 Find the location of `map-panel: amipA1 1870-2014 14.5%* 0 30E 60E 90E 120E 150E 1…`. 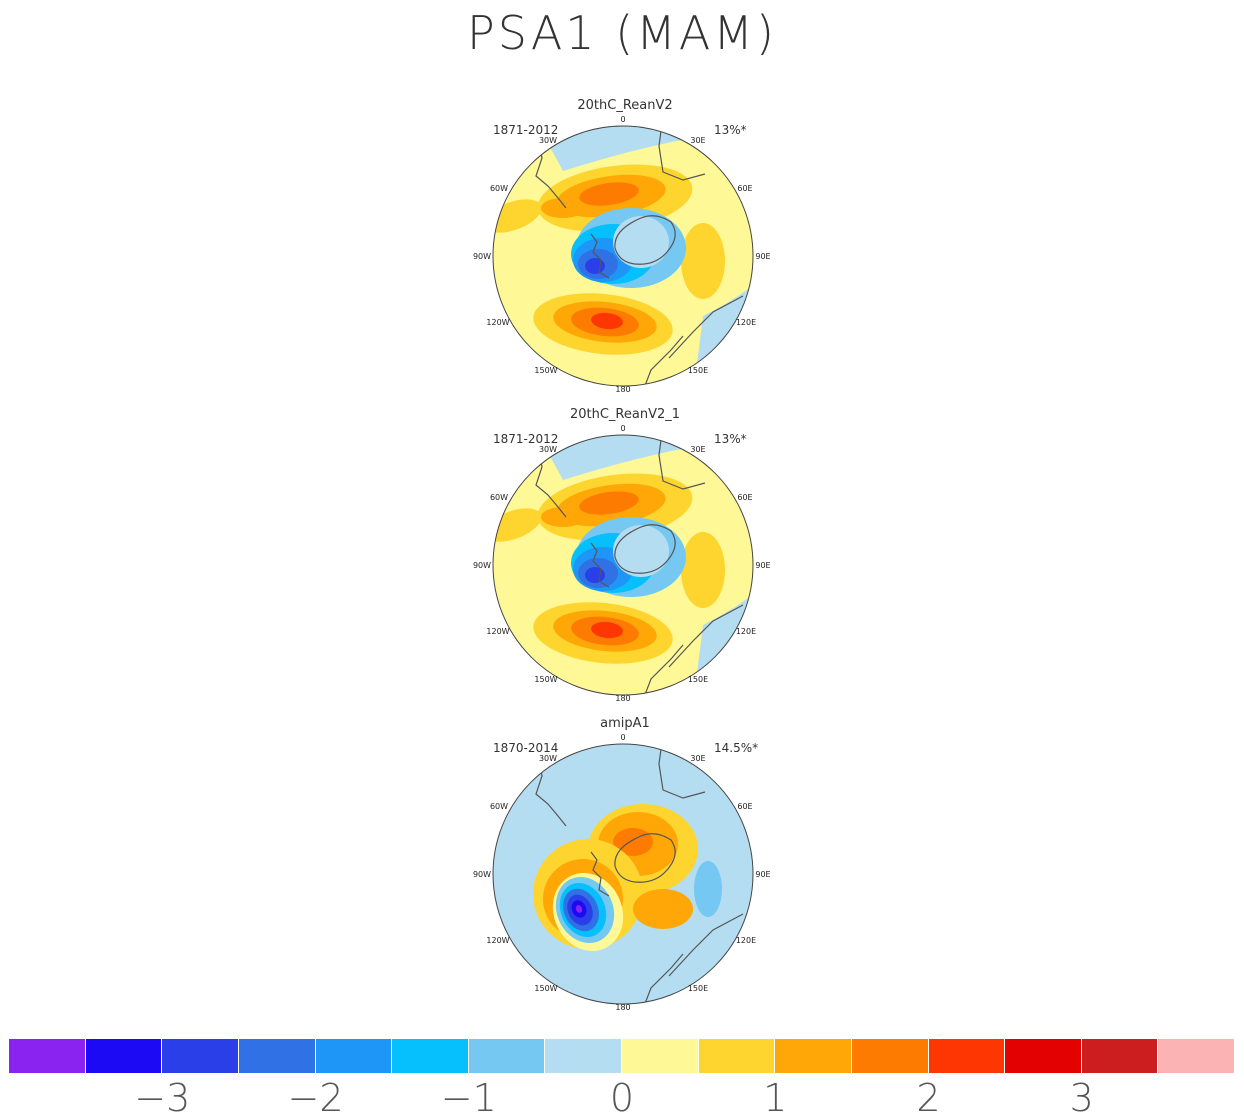

map-panel: amipA1 1870-2014 14.5%* 0 30E 60E 90E 120E 150E 1… is located at coordinates (625, 866).